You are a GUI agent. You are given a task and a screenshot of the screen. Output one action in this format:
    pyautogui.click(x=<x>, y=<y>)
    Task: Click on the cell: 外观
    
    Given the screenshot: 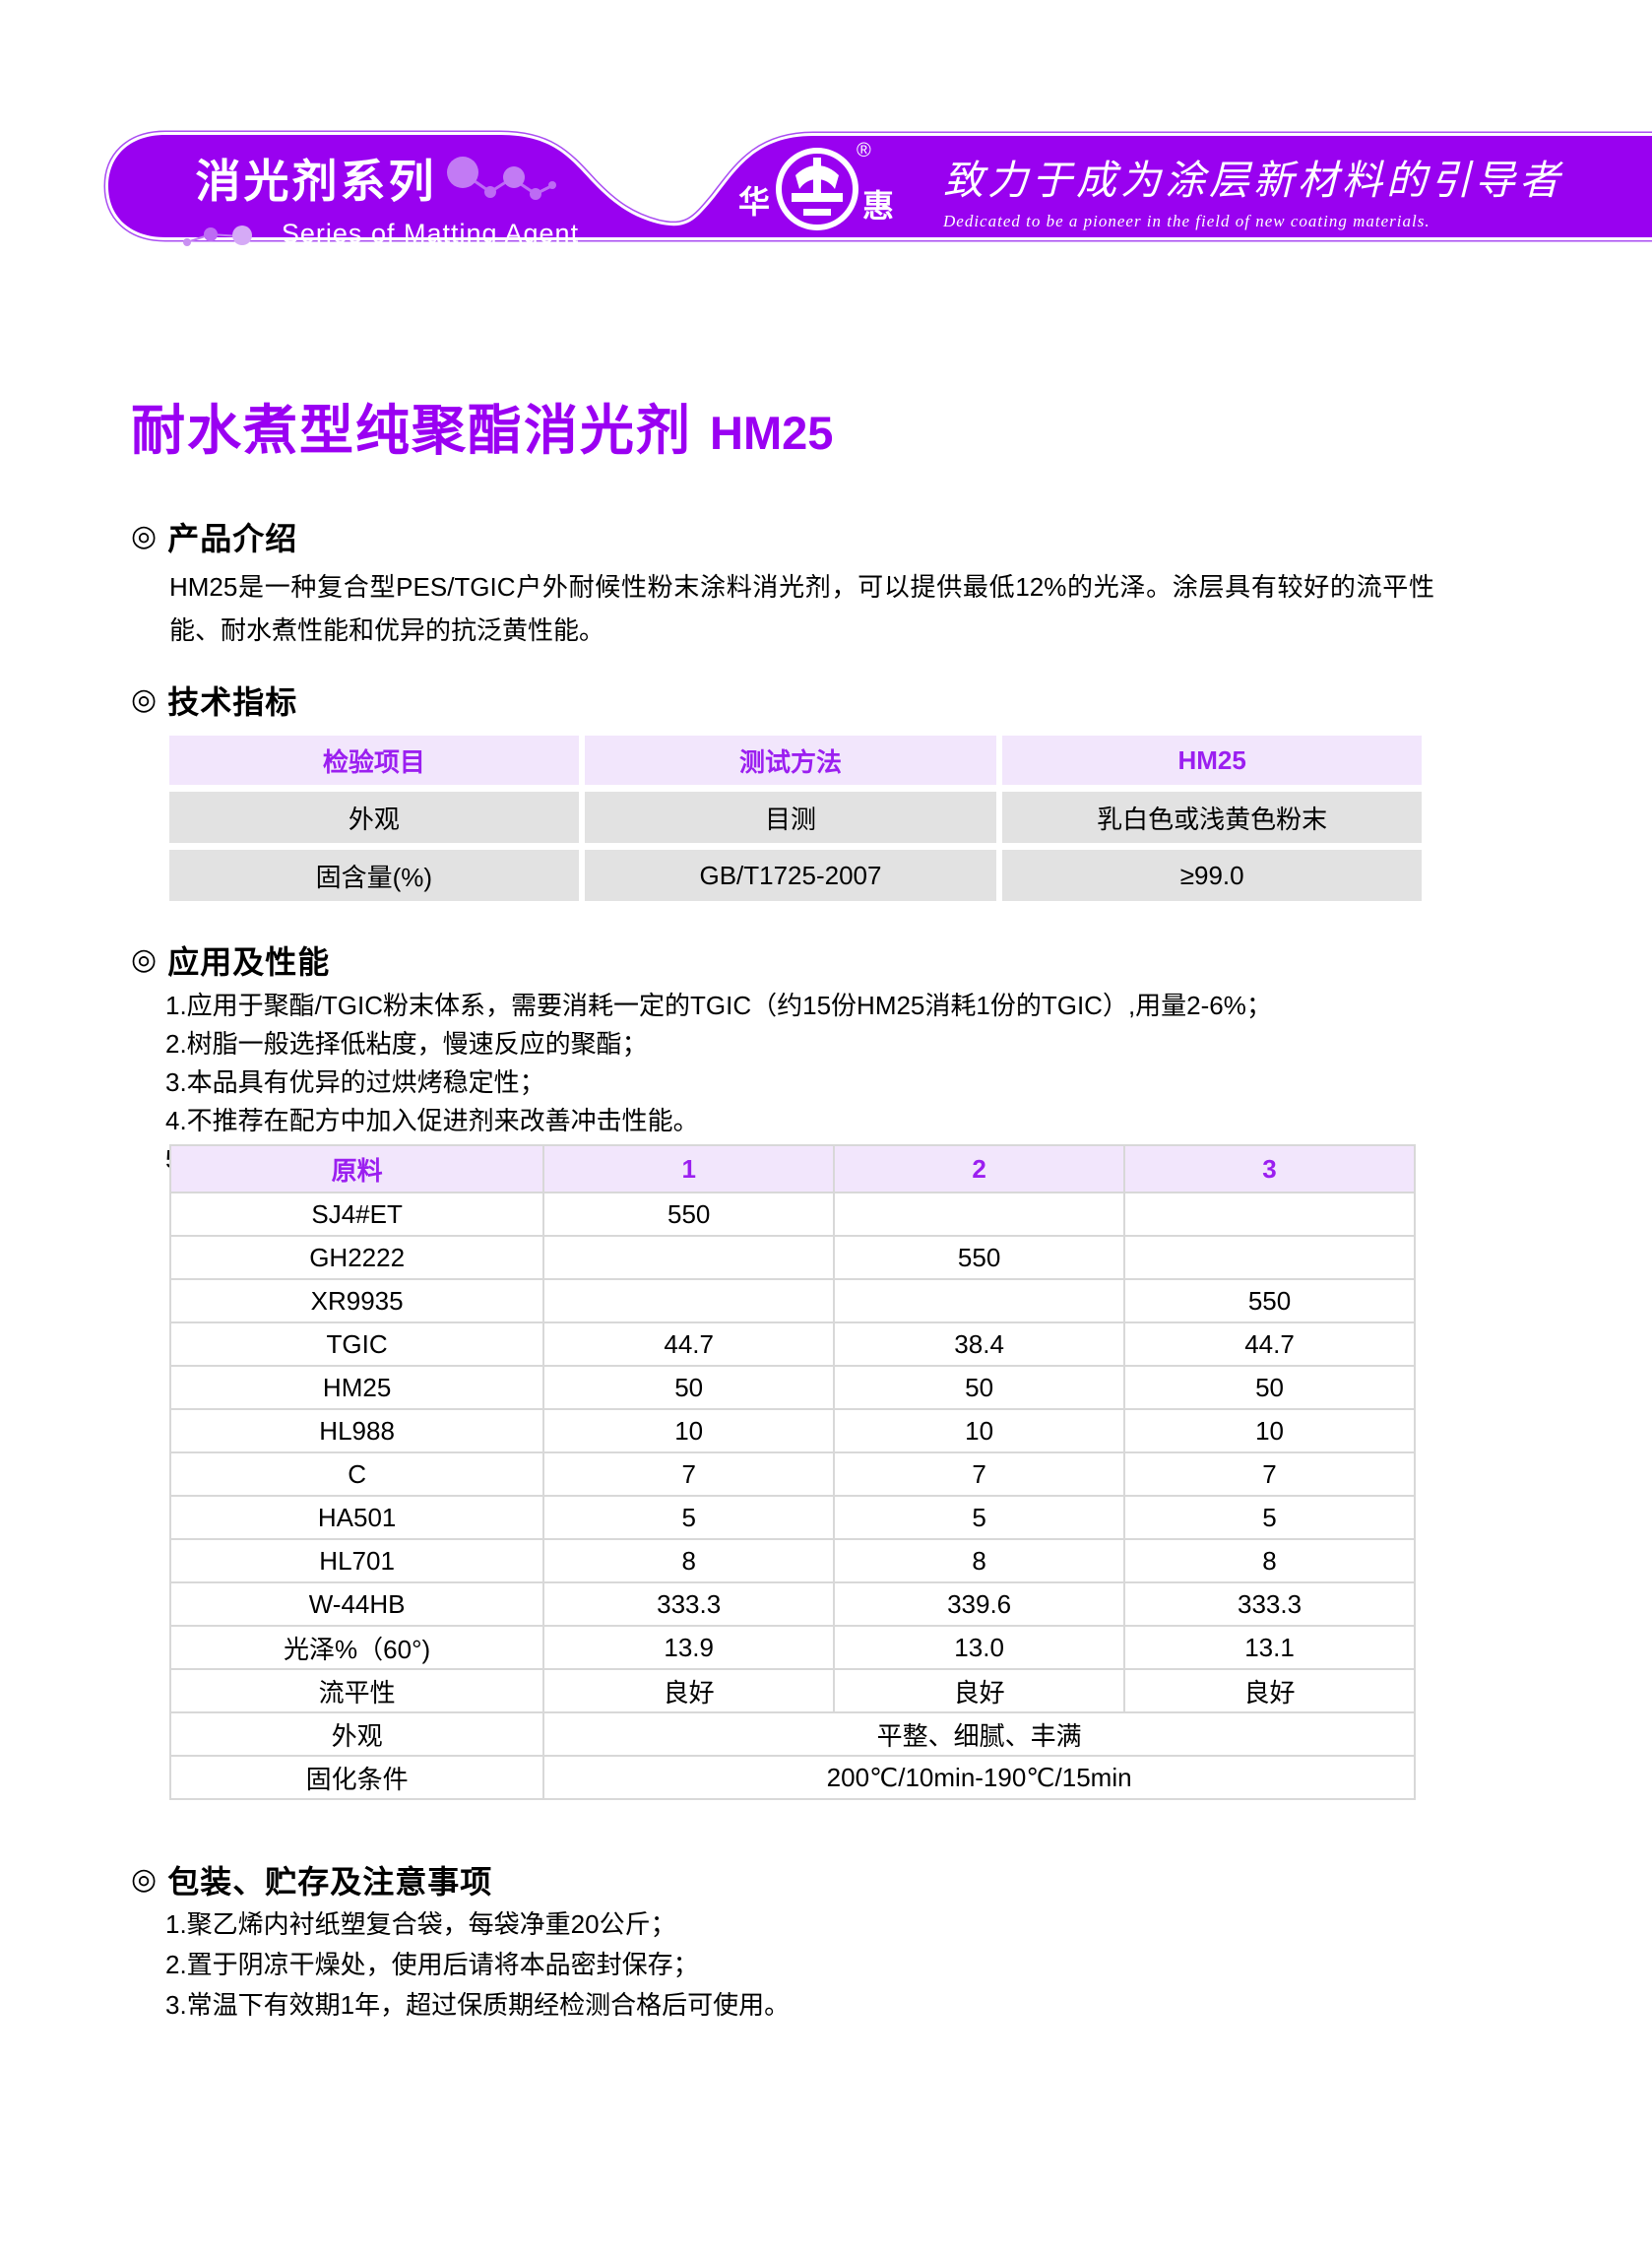 What is the action you would take?
    pyautogui.click(x=374, y=817)
    